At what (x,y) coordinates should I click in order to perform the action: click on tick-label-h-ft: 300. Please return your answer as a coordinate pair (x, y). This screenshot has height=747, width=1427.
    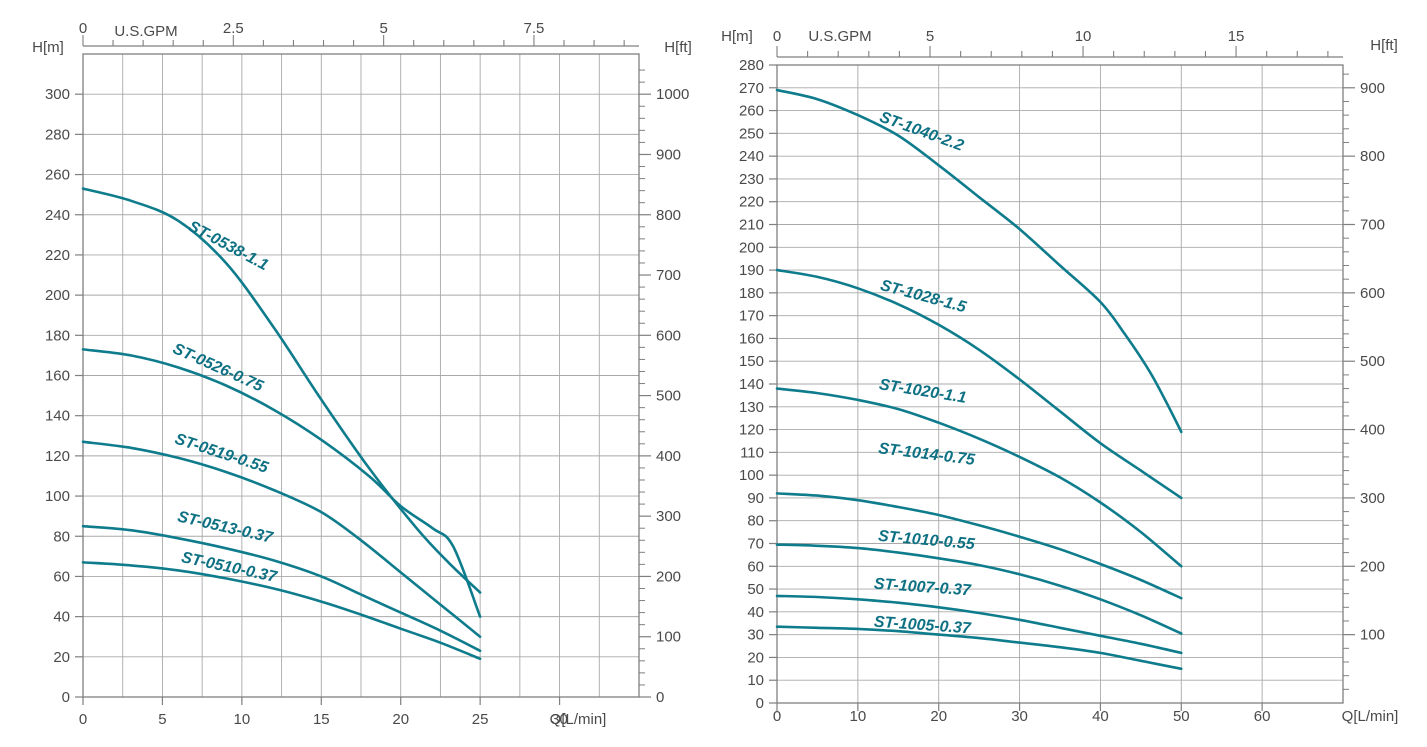
    Looking at the image, I should click on (668, 516).